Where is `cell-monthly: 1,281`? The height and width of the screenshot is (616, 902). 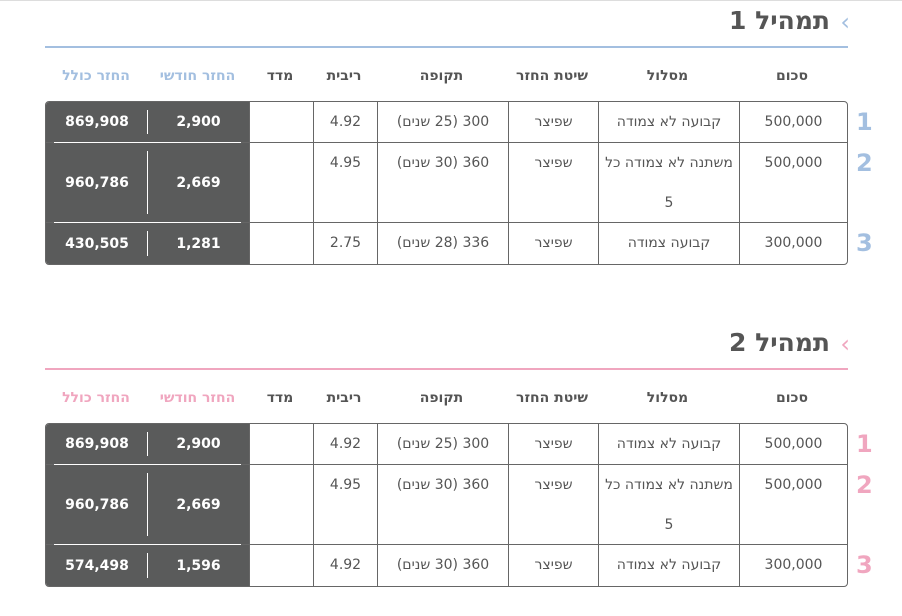 cell-monthly: 1,281 is located at coordinates (198, 243).